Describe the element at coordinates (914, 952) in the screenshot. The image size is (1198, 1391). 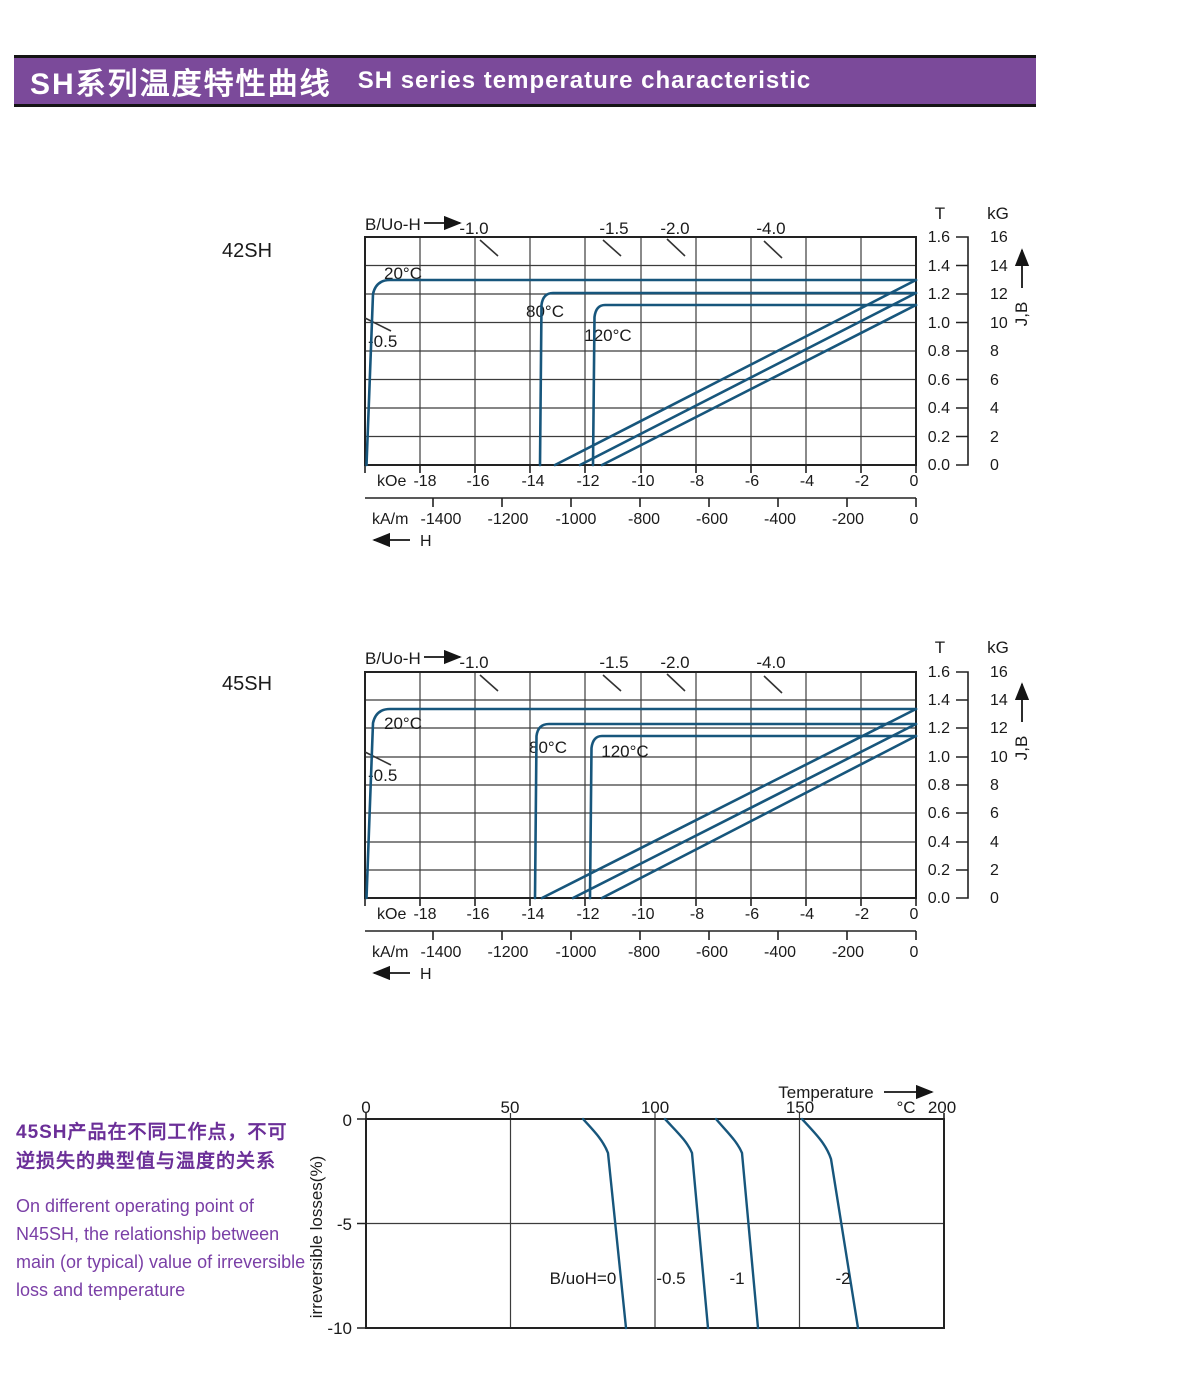
I see `x-tick-kam: 0` at that location.